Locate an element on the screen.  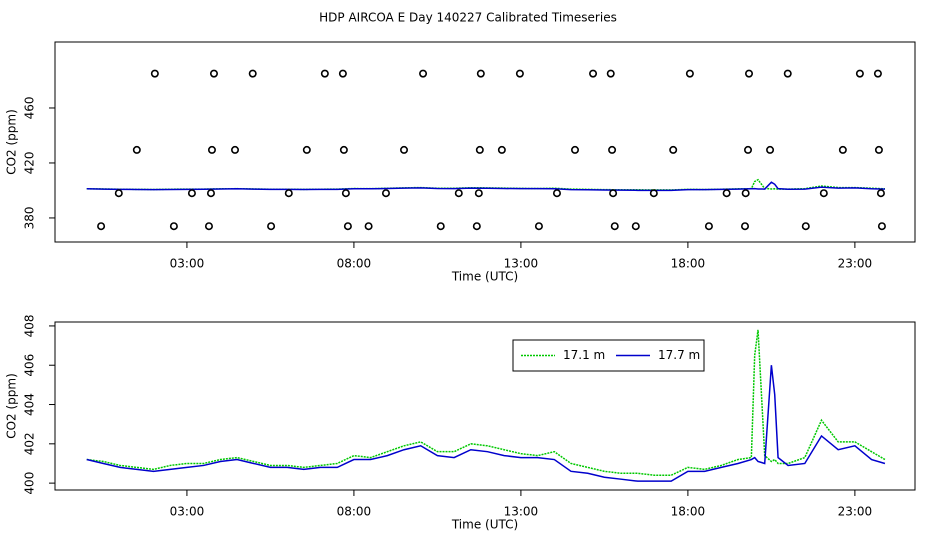
y-tick-label: 420 is located at coordinates (30, 163).